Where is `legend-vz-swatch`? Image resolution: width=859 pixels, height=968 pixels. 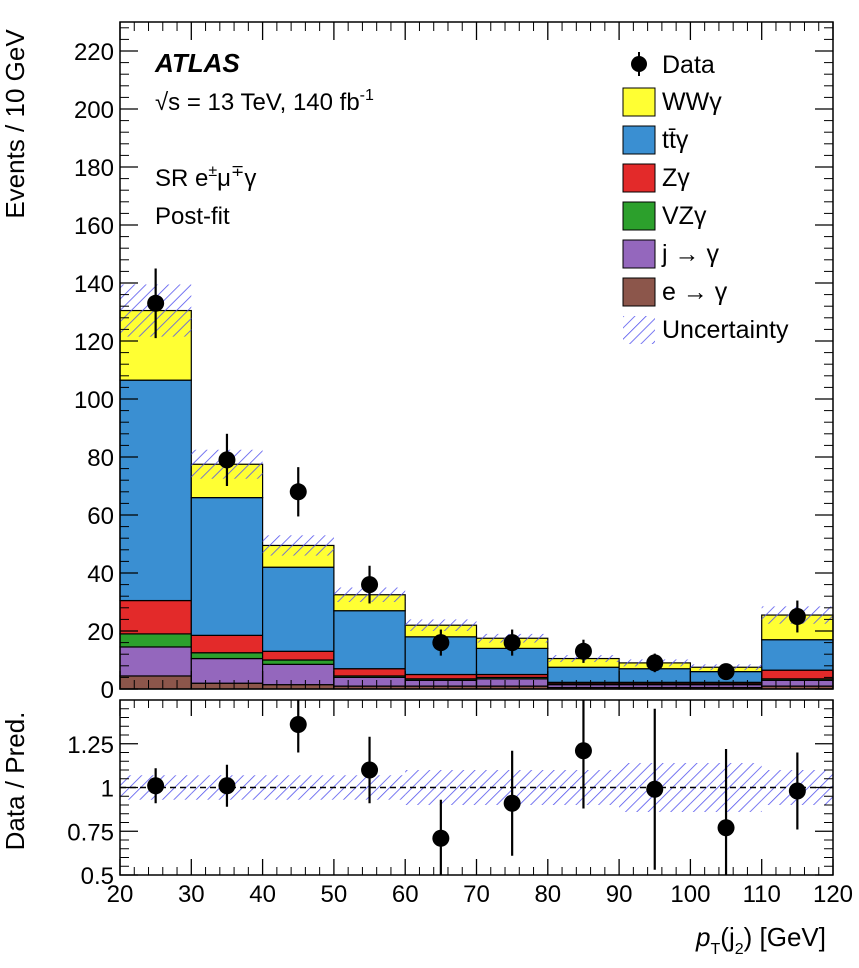 legend-vz-swatch is located at coordinates (639, 216).